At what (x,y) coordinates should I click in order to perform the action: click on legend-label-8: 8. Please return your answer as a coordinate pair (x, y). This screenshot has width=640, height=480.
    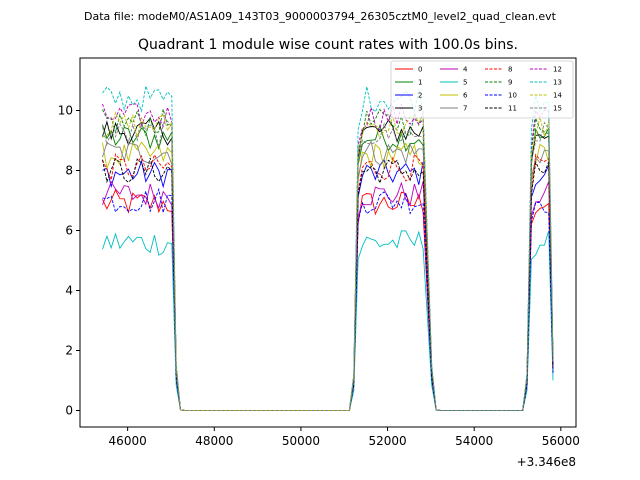
    Looking at the image, I should click on (510, 70).